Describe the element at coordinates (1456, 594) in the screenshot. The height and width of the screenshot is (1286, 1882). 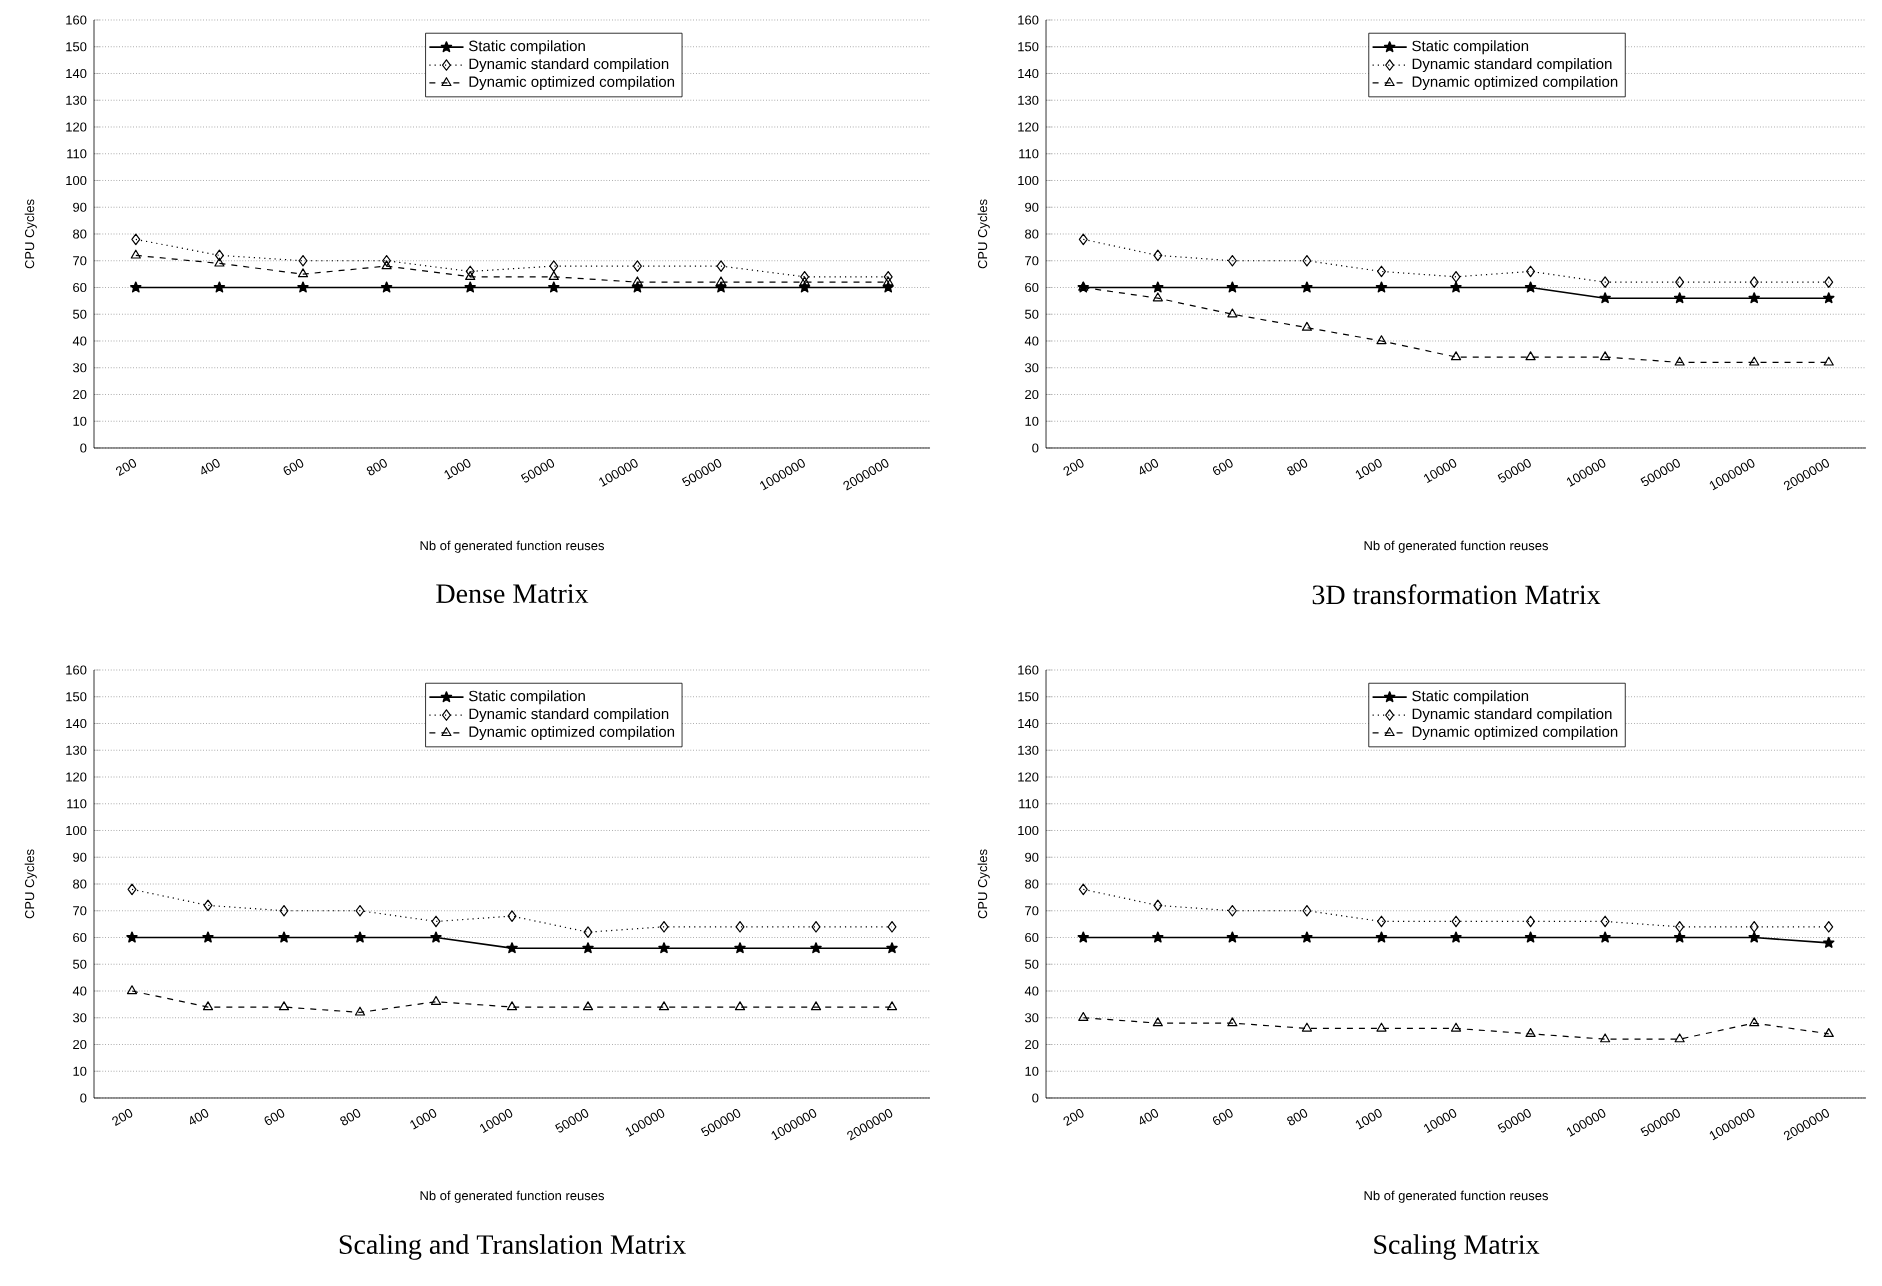
I see `text: 3D transformation Matrix` at that location.